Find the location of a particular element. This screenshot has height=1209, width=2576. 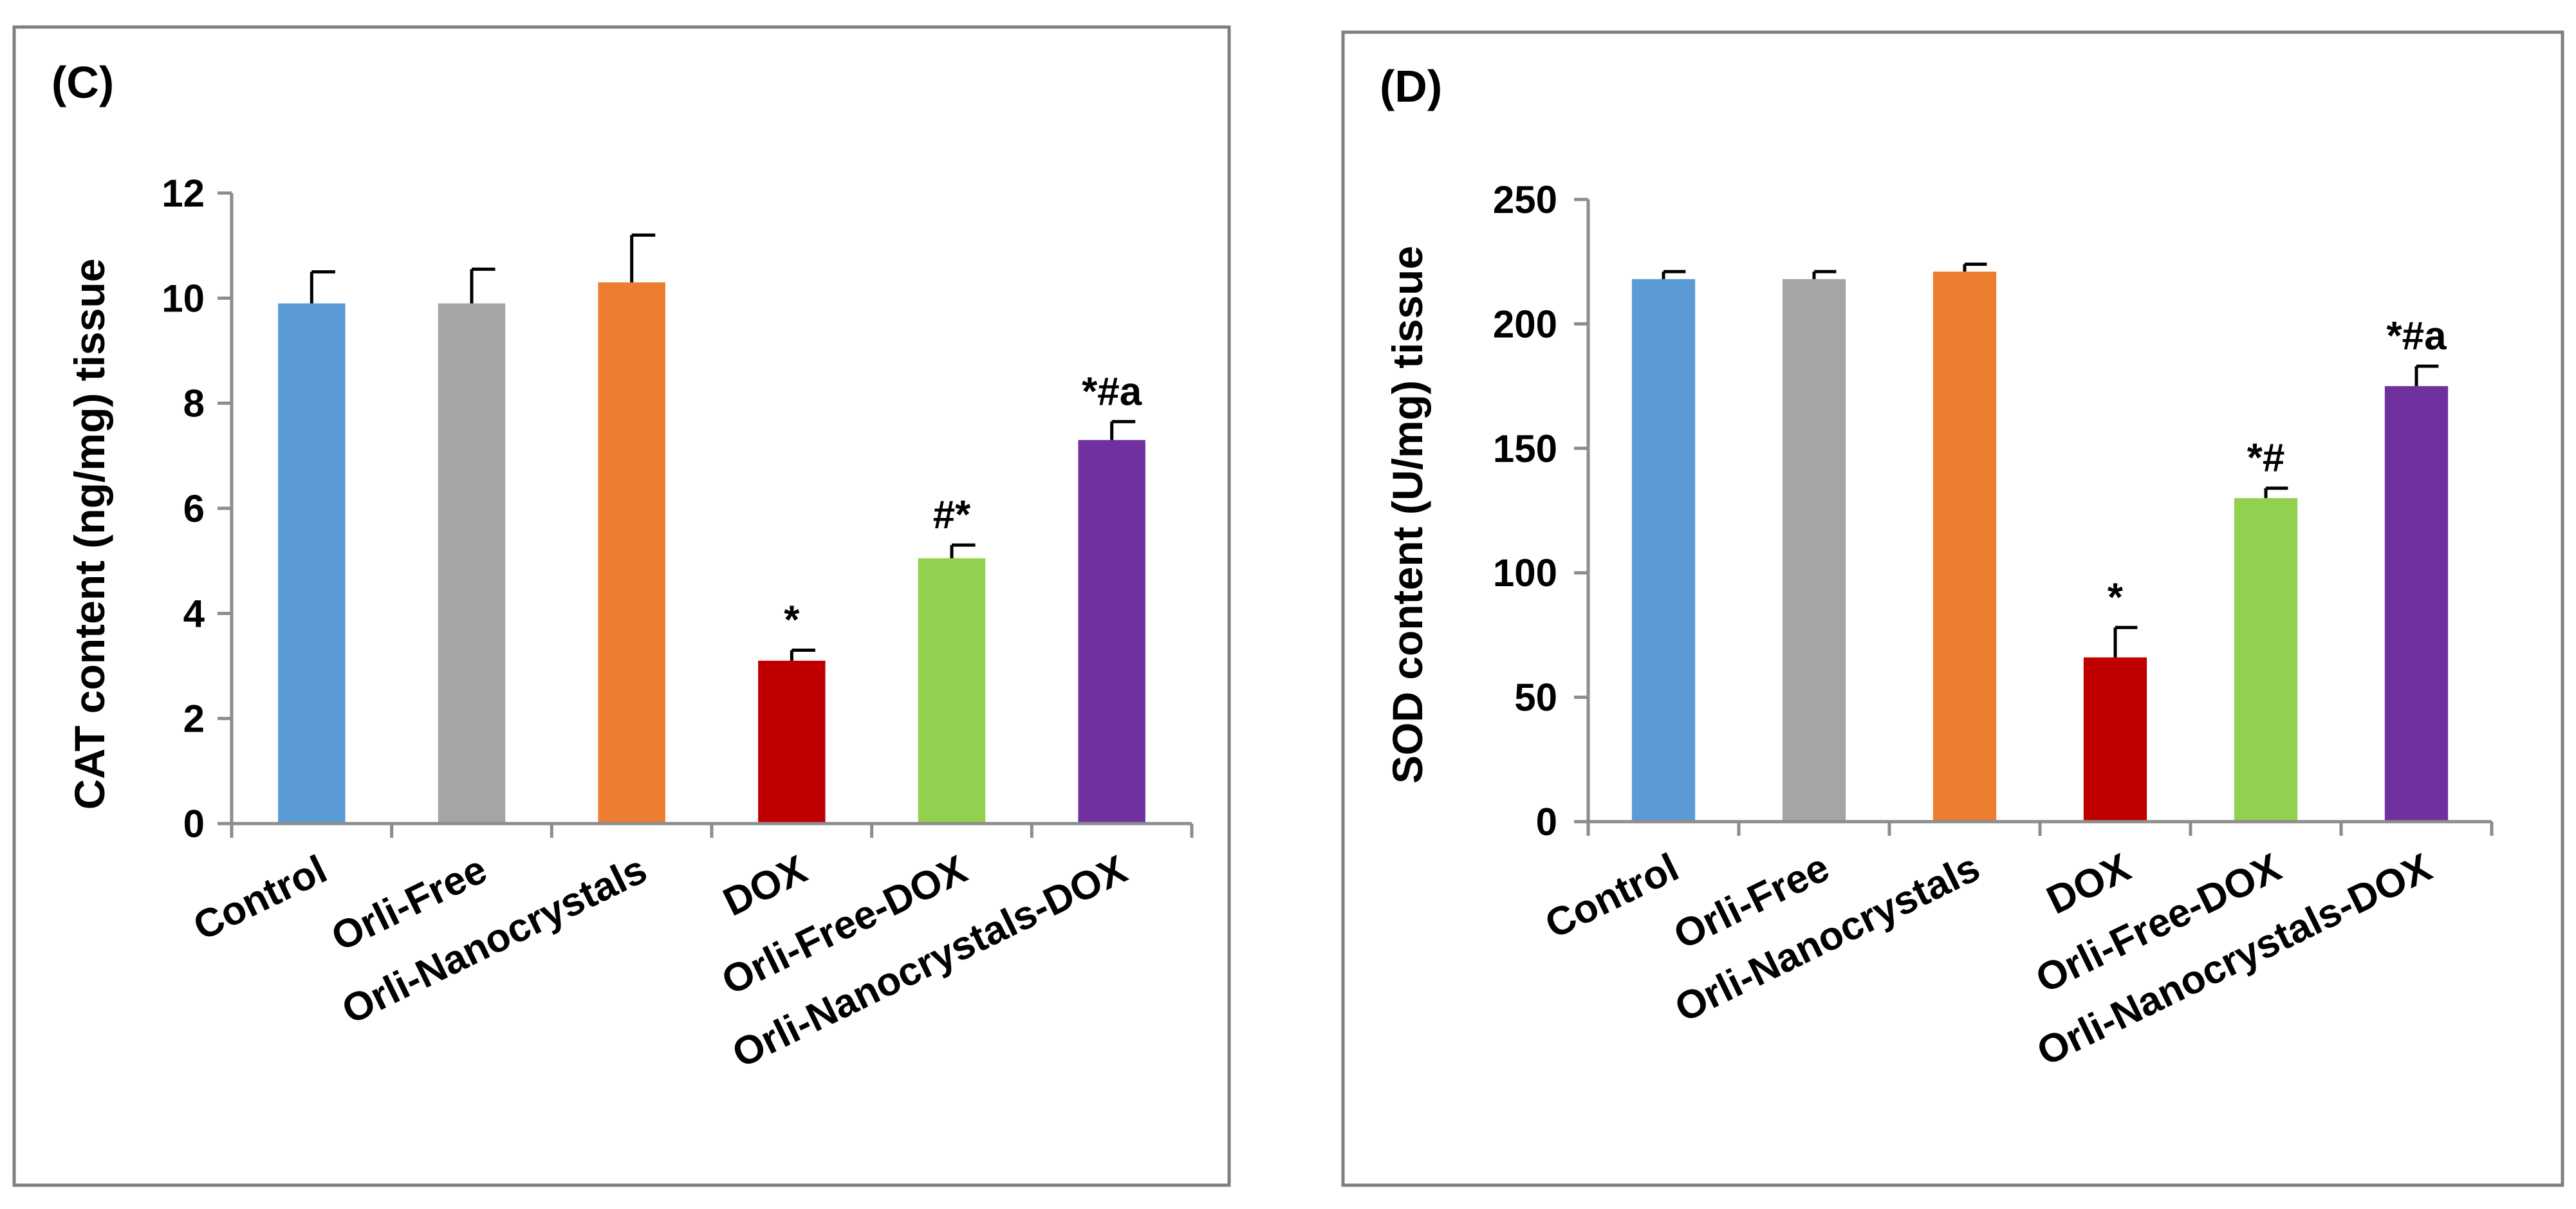

y-tick-label: 250 is located at coordinates (1525, 199).